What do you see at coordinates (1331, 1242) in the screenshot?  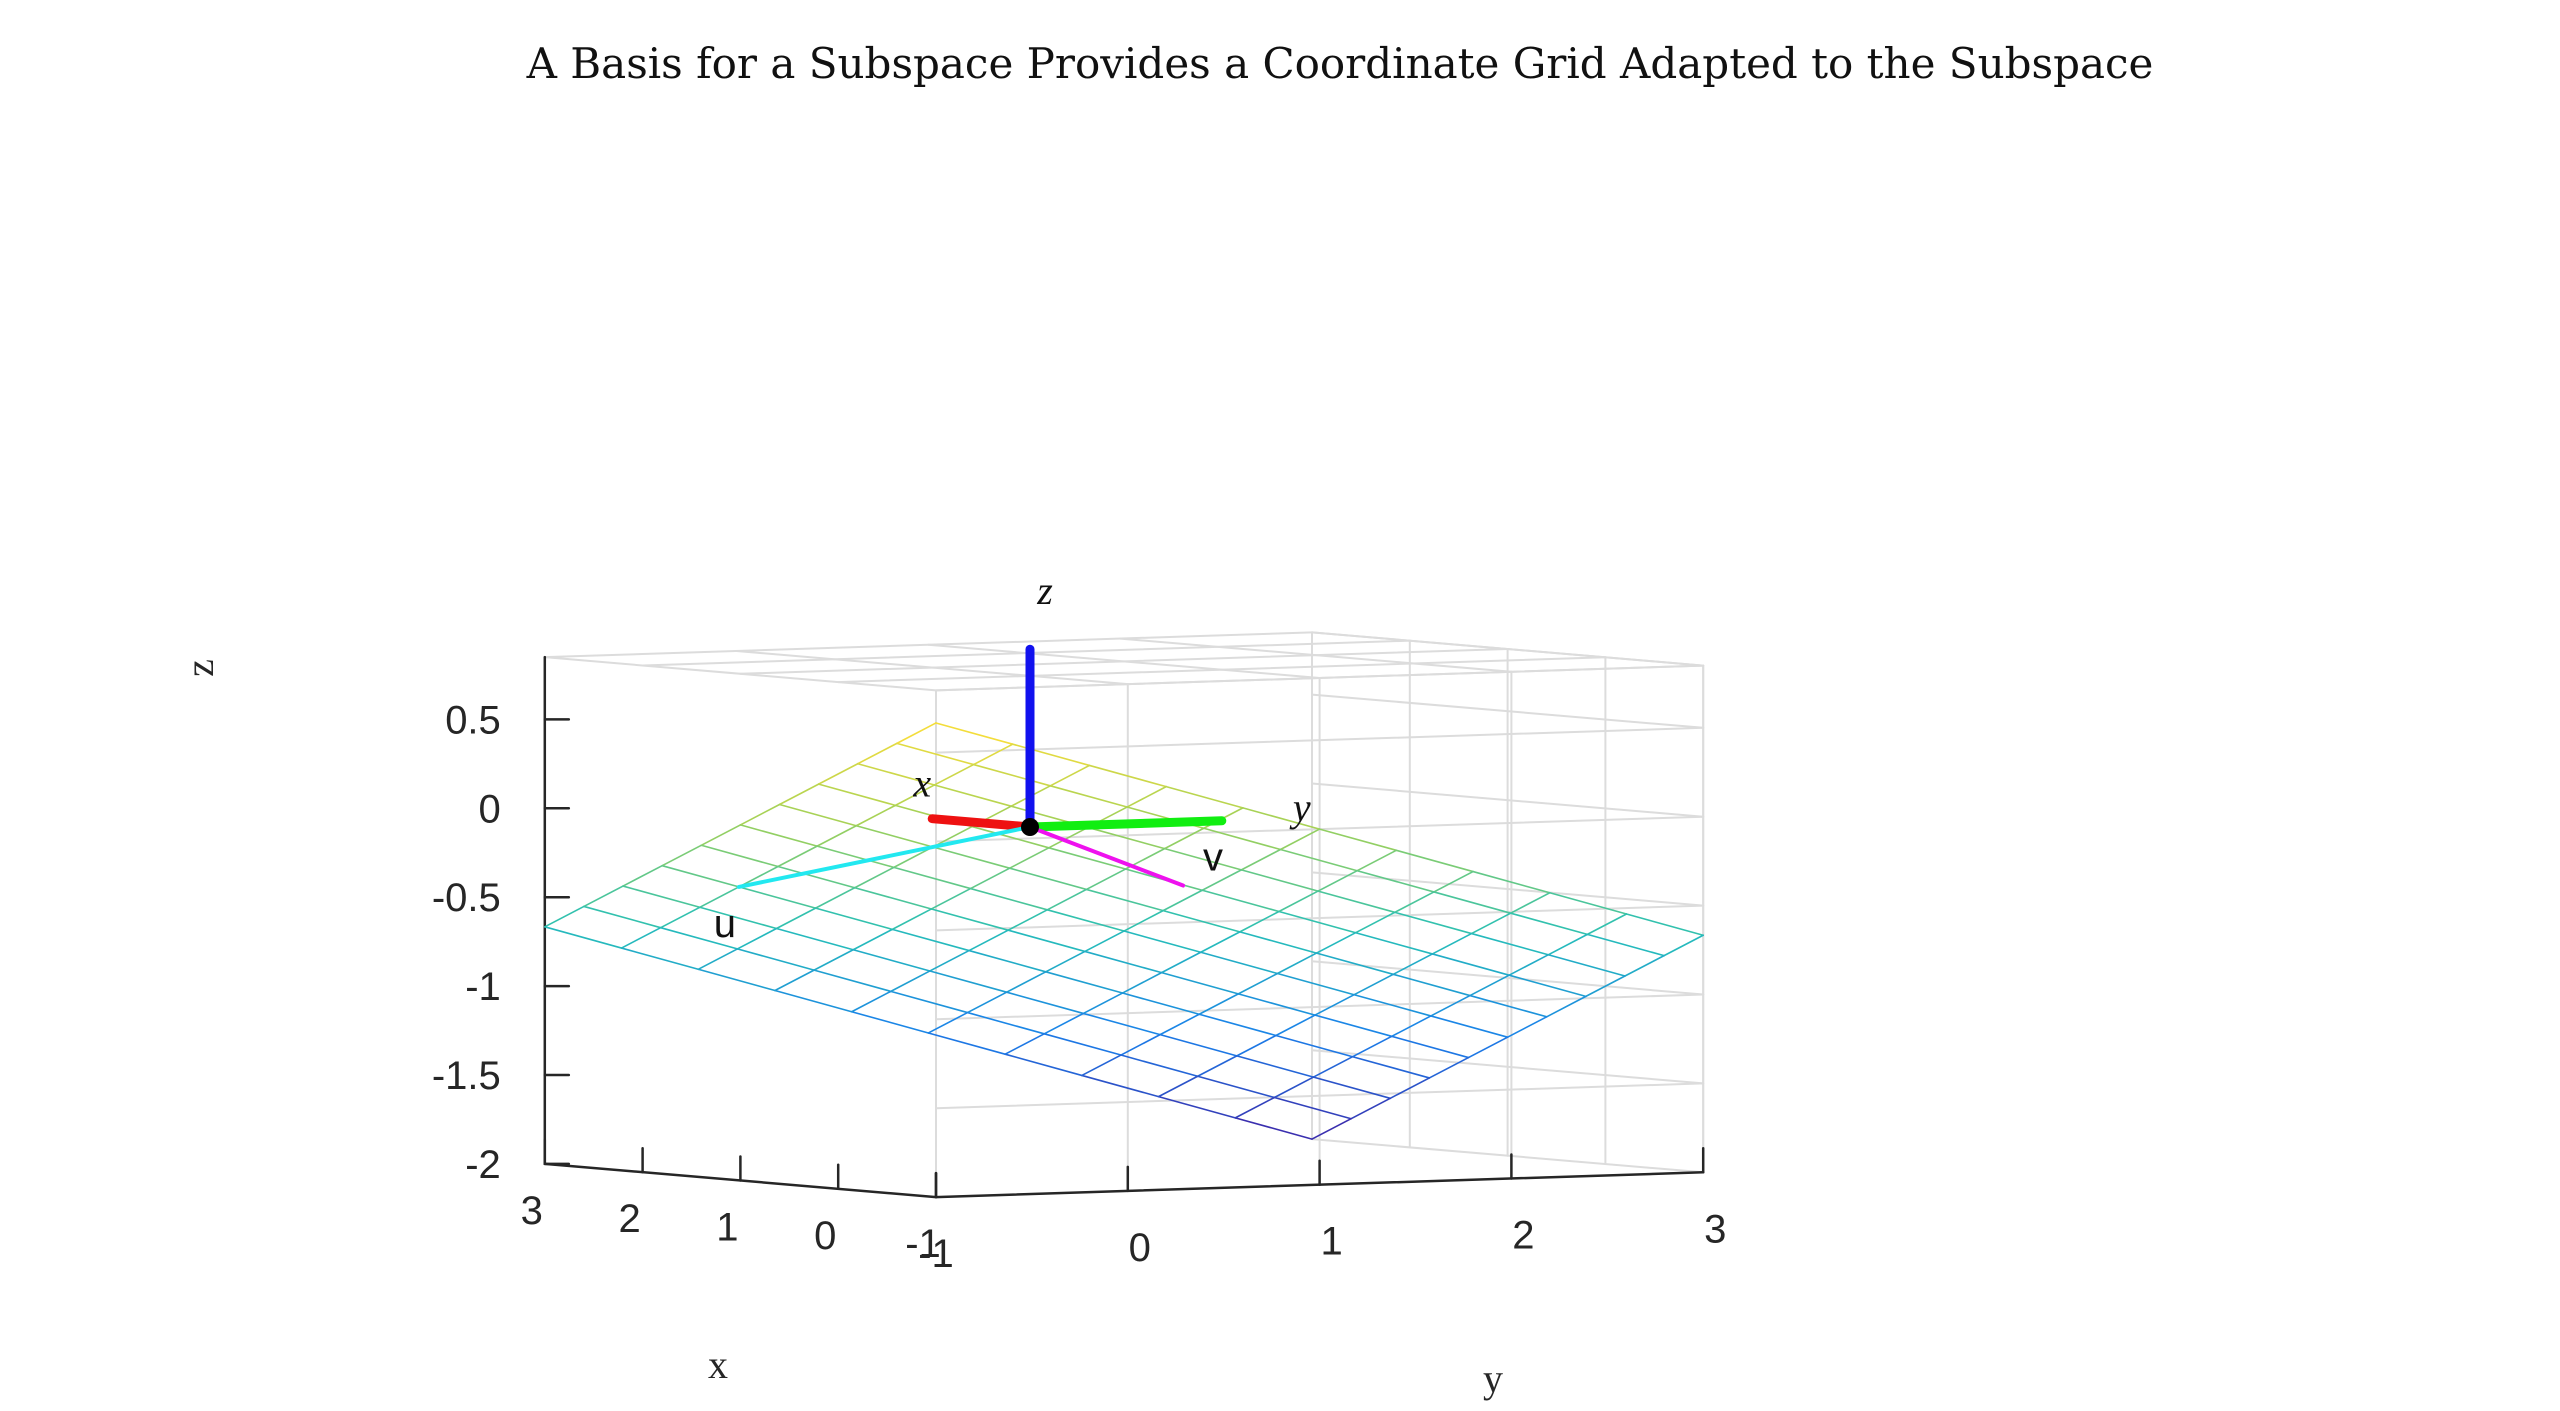 I see `y-tick-label: 1` at bounding box center [1331, 1242].